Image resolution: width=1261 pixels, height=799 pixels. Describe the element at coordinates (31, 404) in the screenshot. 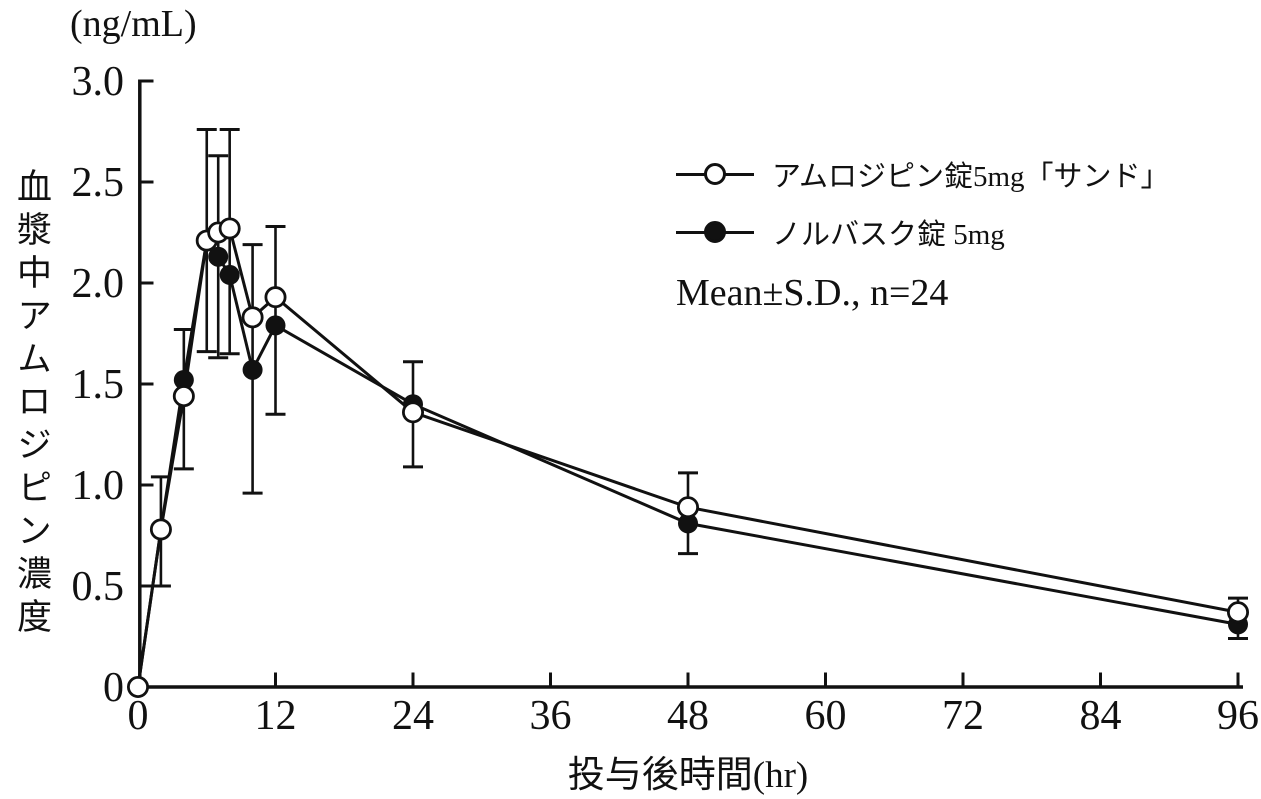

I see `y-axis-title: 血漿中アムロジピン濃度` at that location.